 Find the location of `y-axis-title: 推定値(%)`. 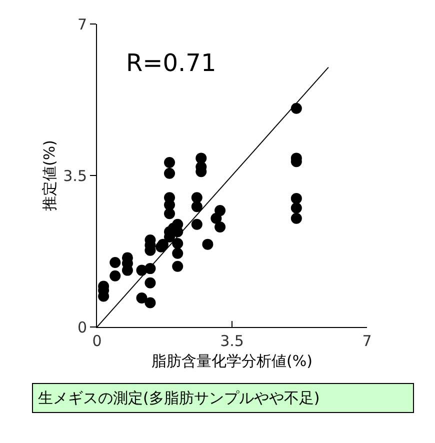

y-axis-title: 推定値(%) is located at coordinates (49, 175).